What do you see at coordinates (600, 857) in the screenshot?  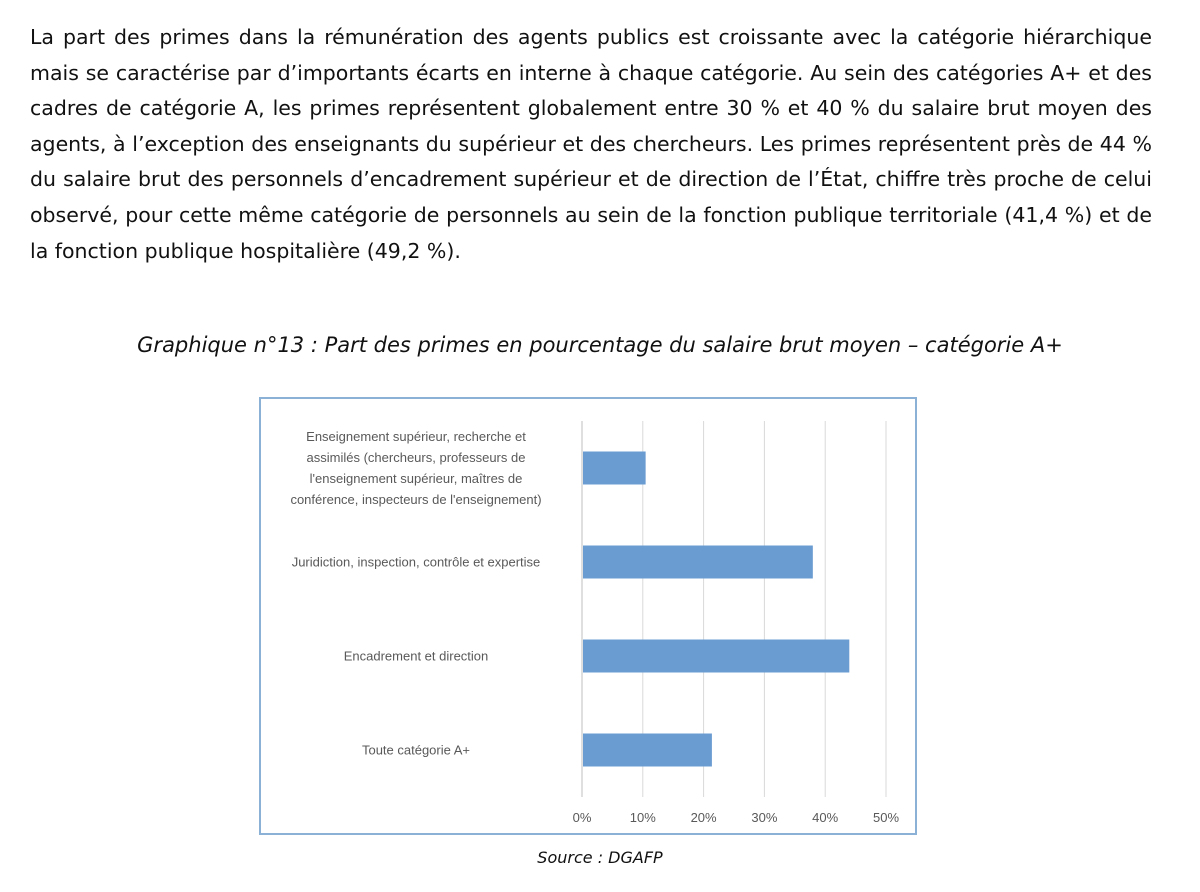 I see `chart-source: Source : DGAFP` at bounding box center [600, 857].